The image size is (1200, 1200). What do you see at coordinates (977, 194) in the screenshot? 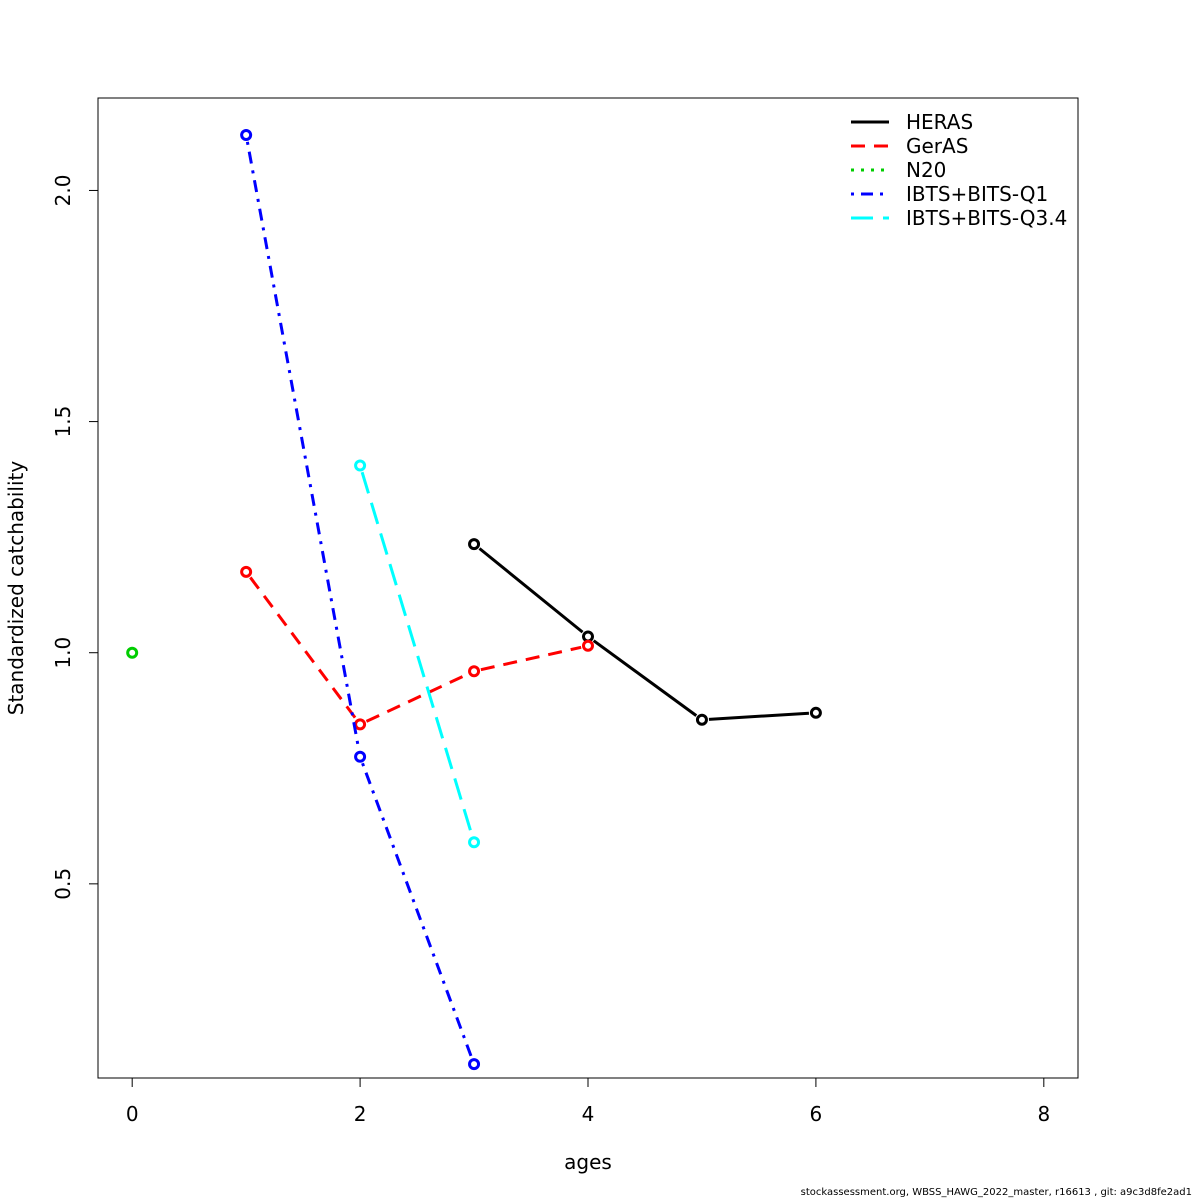
I see `legend-label: IBTS+BITS-Q1` at bounding box center [977, 194].